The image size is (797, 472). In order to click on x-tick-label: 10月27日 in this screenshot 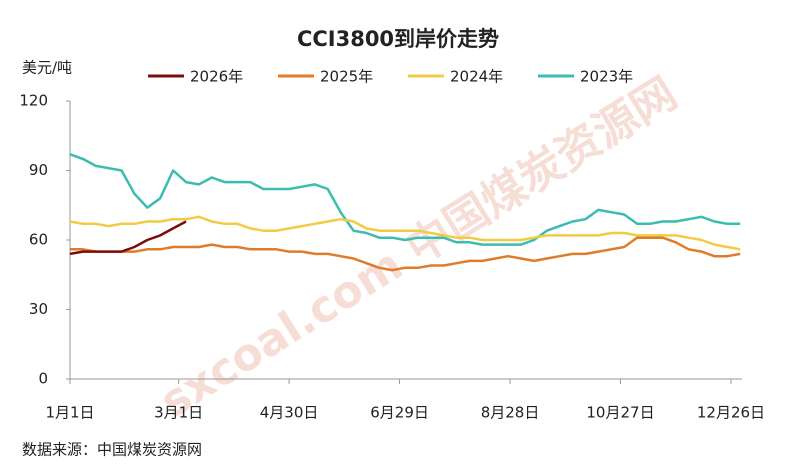, I will do `click(620, 413)`.